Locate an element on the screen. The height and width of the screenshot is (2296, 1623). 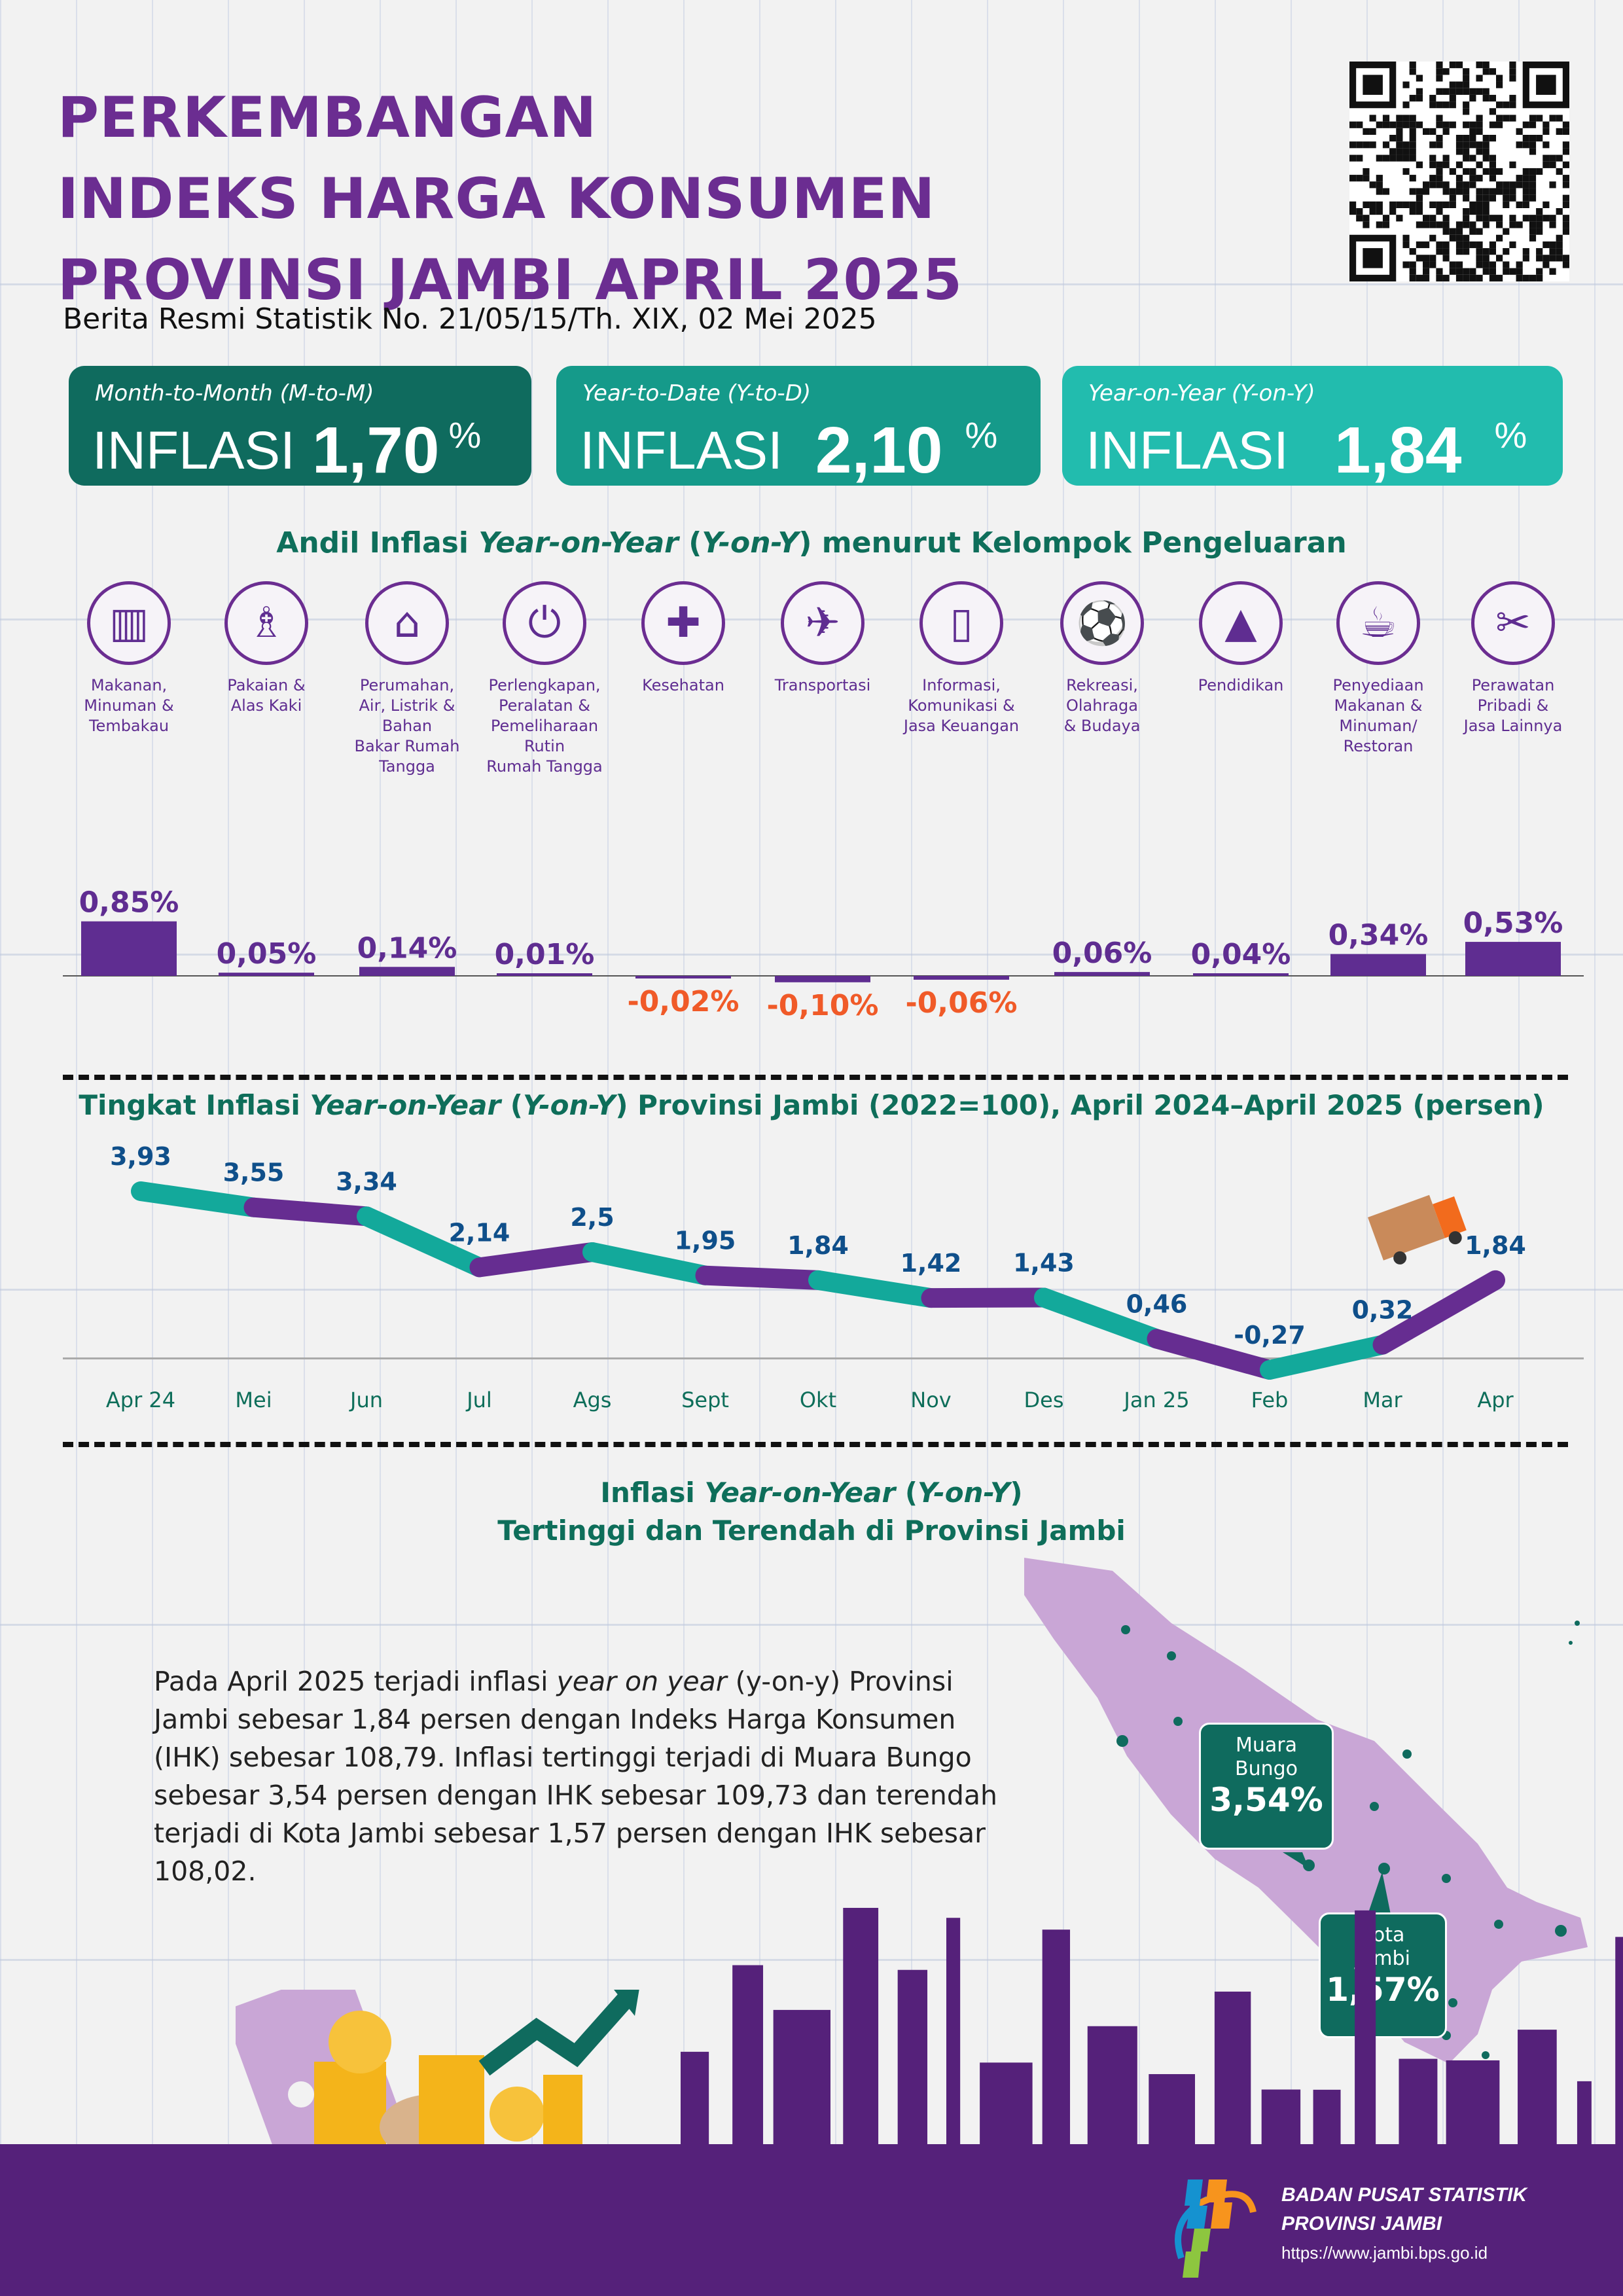
stat-row: INFLASI 1,84 % is located at coordinates (1306, 450).